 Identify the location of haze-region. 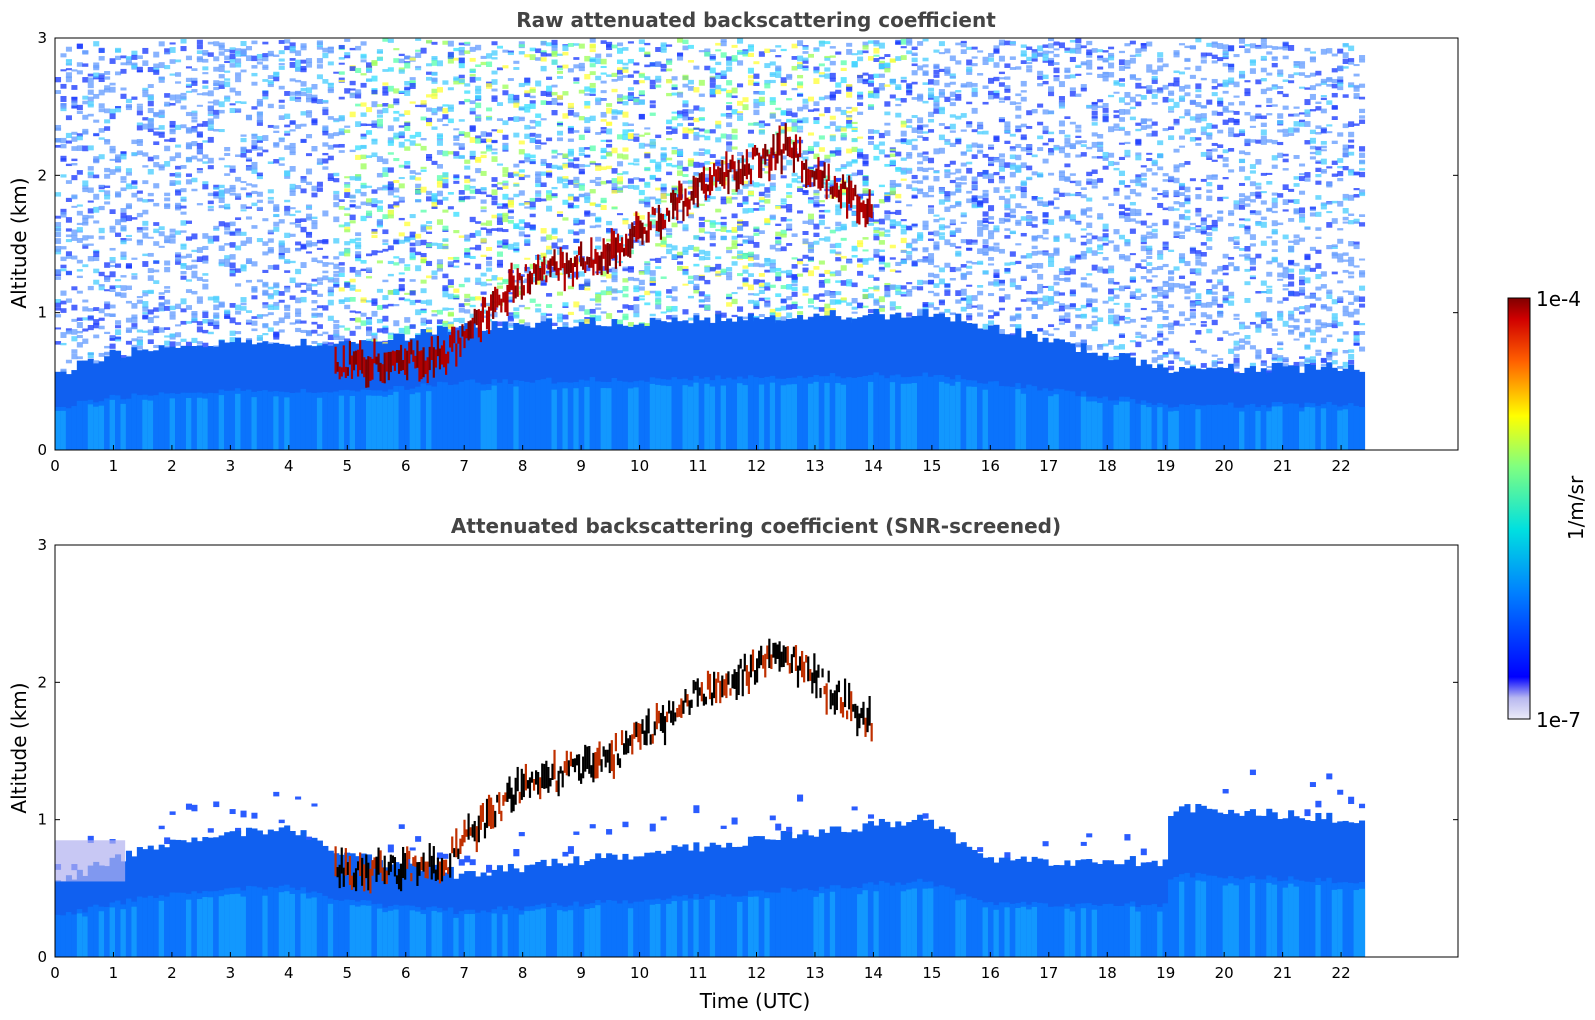
(90, 861).